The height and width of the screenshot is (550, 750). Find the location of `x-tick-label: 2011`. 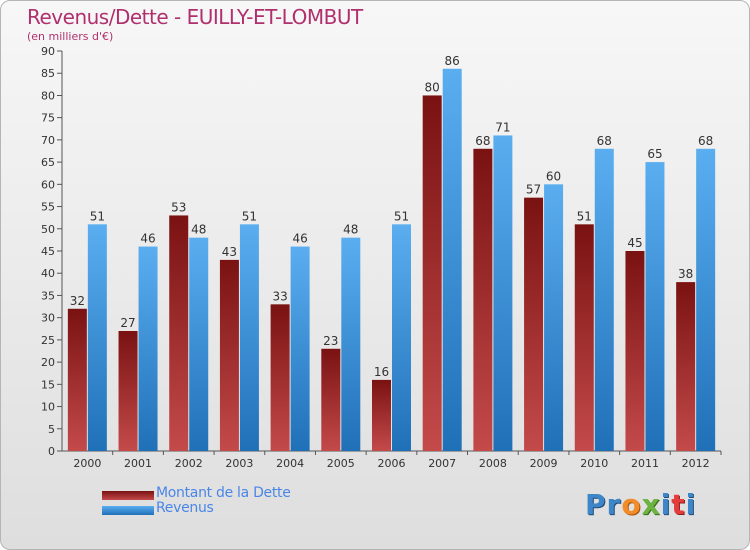

x-tick-label: 2011 is located at coordinates (645, 463).